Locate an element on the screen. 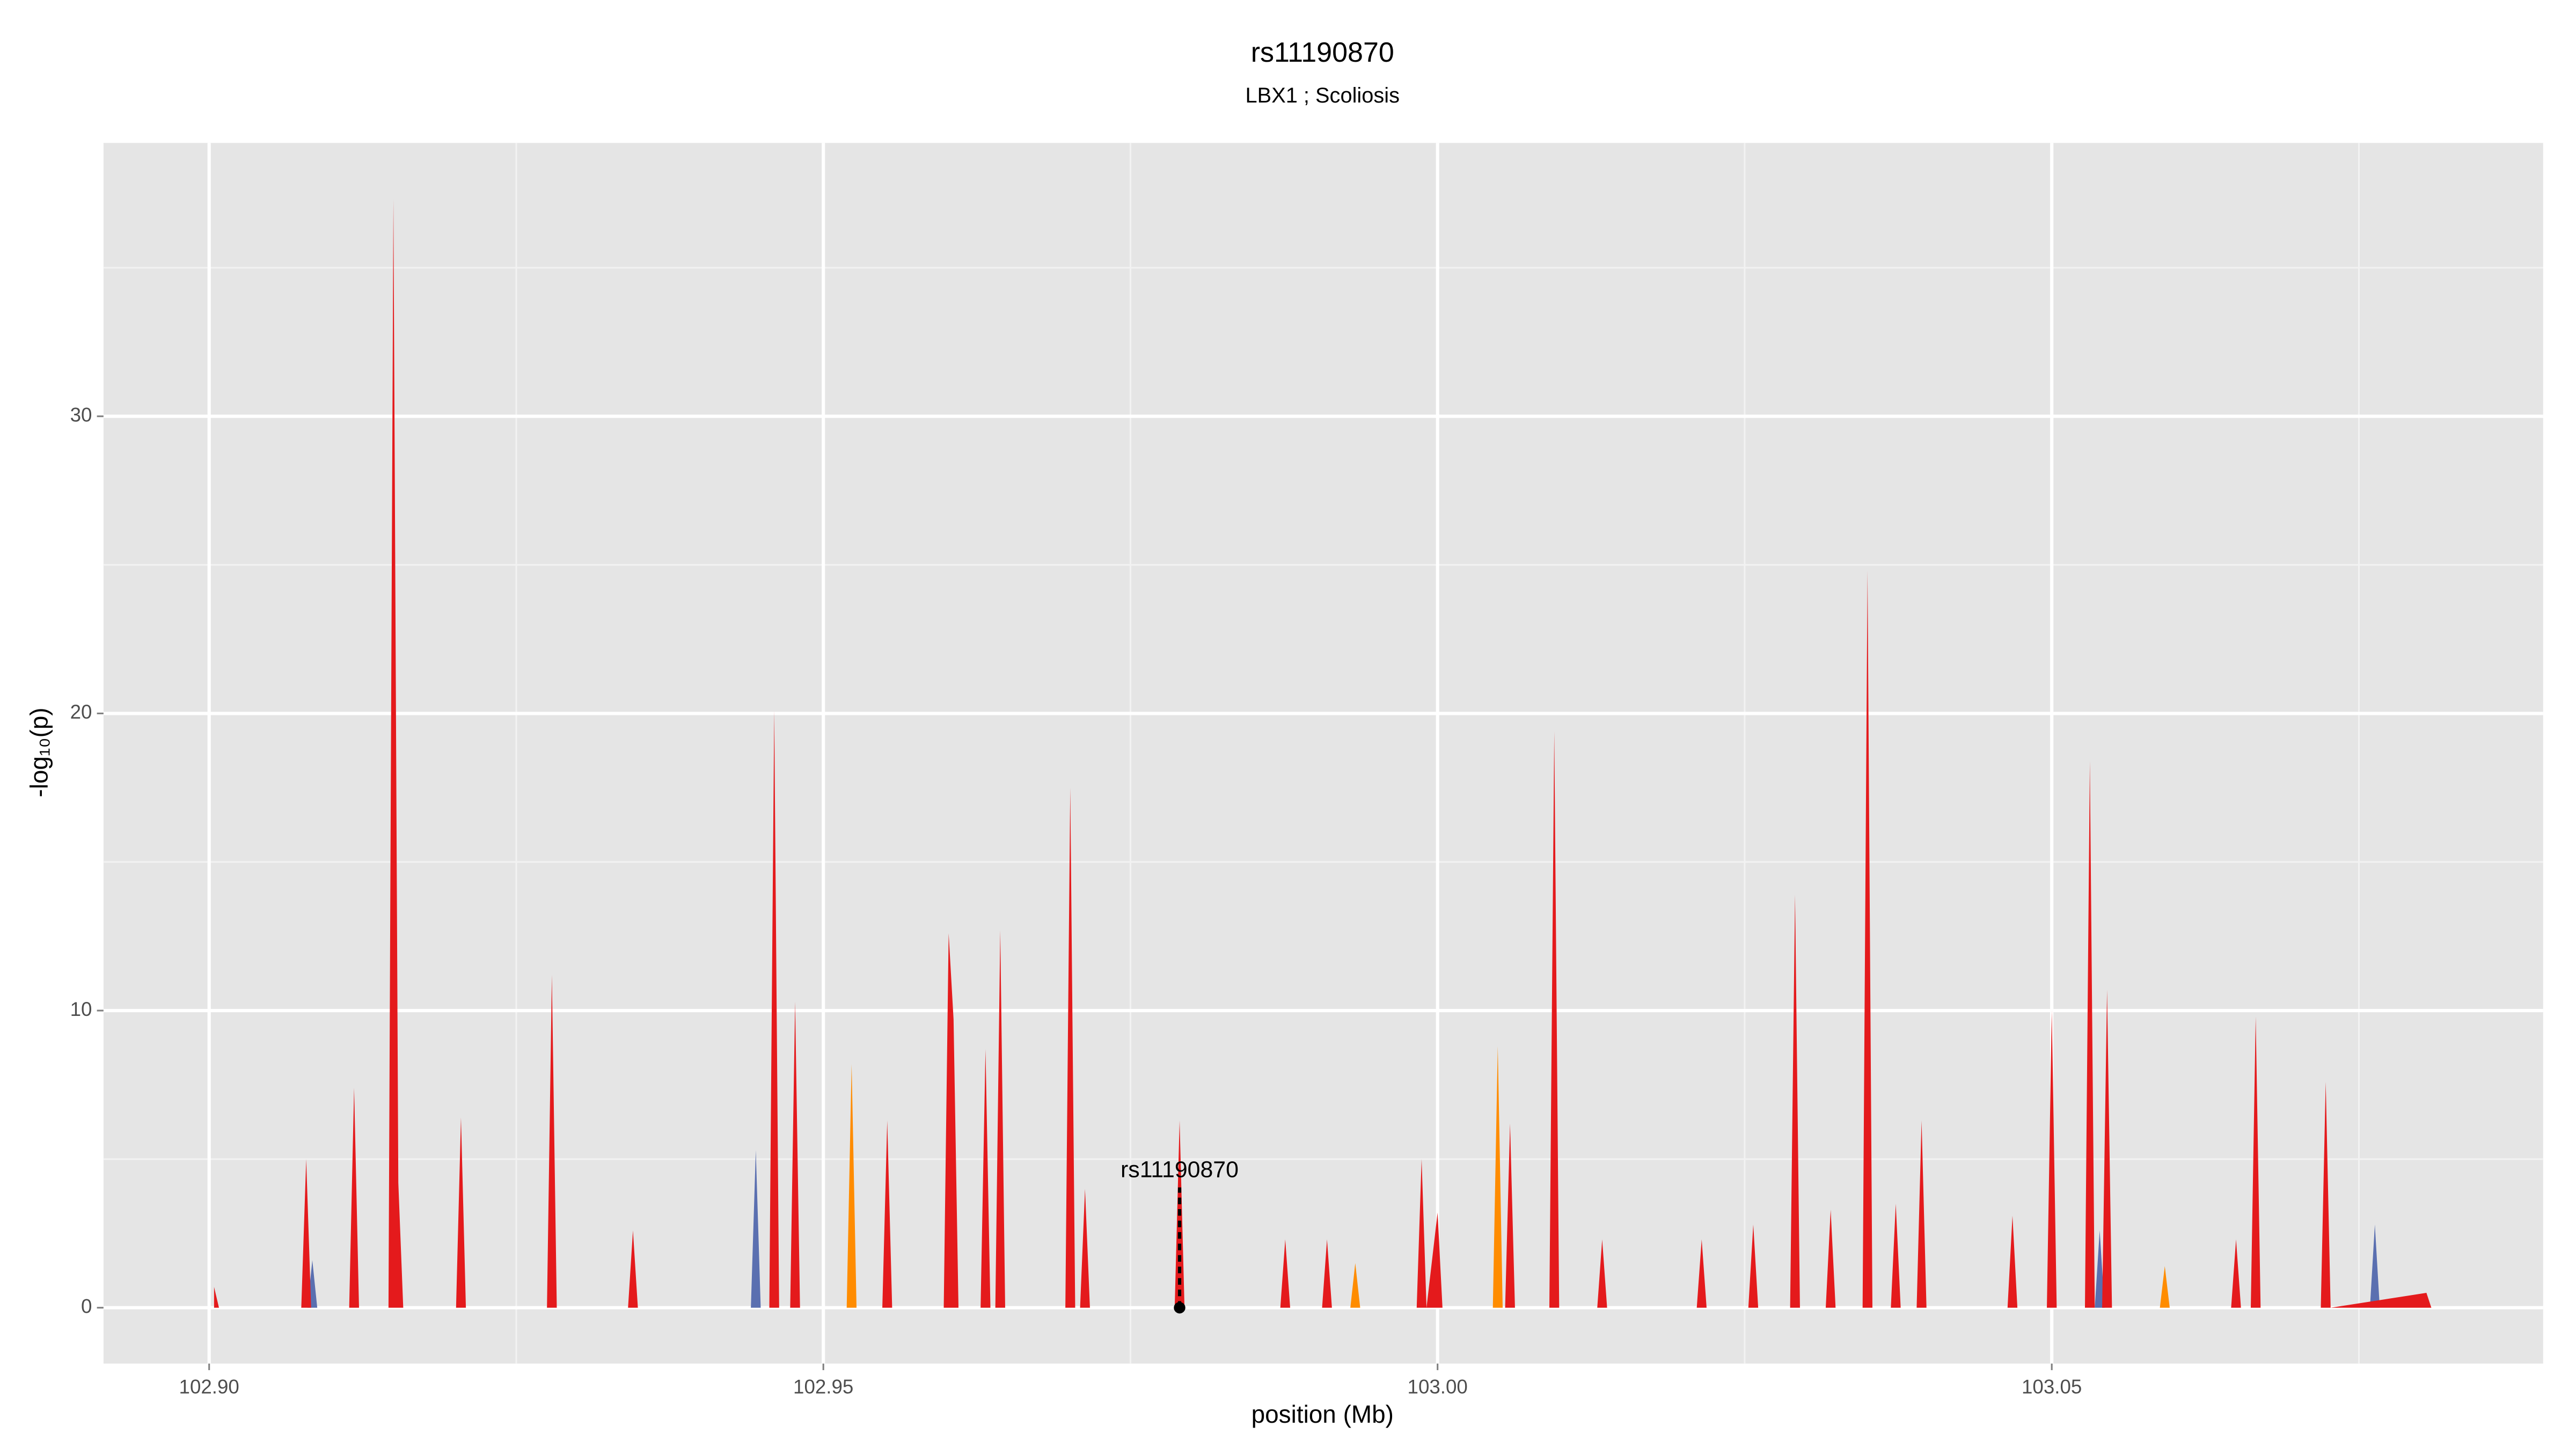 The height and width of the screenshot is (1449, 2576). y-tick-label: 10 is located at coordinates (81, 1009).